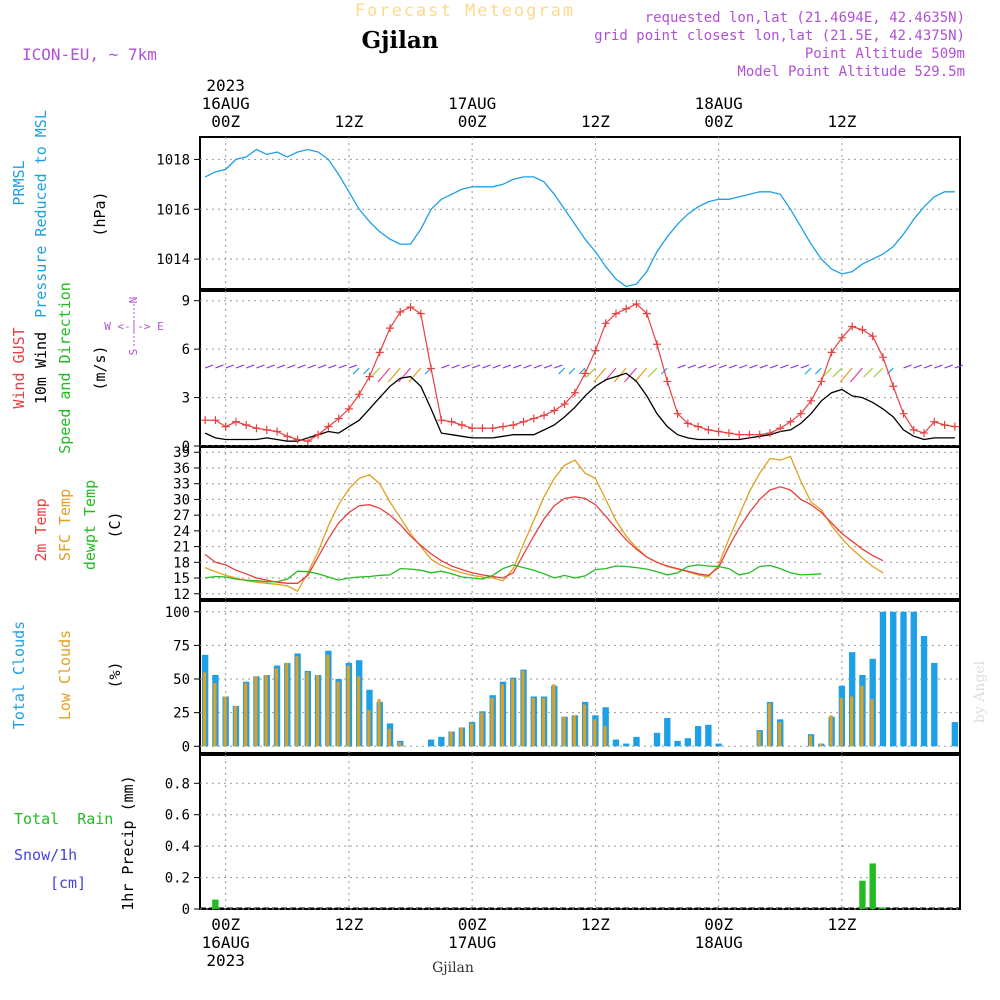  Describe the element at coordinates (580, 677) in the screenshot. I see `clouds-frame` at that location.